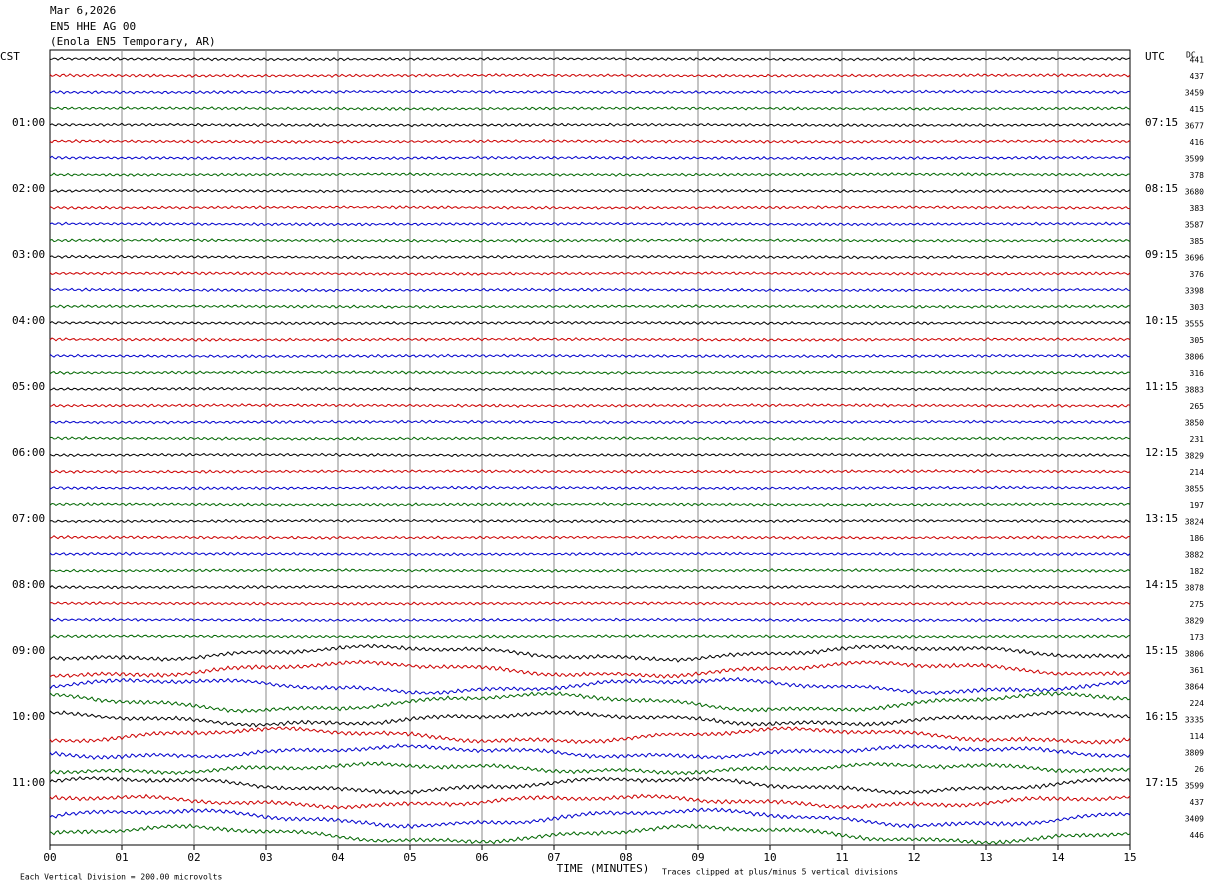 The width and height of the screenshot is (1210, 886). Describe the element at coordinates (481, 857) in the screenshot. I see `x-tick-label: 06` at that location.